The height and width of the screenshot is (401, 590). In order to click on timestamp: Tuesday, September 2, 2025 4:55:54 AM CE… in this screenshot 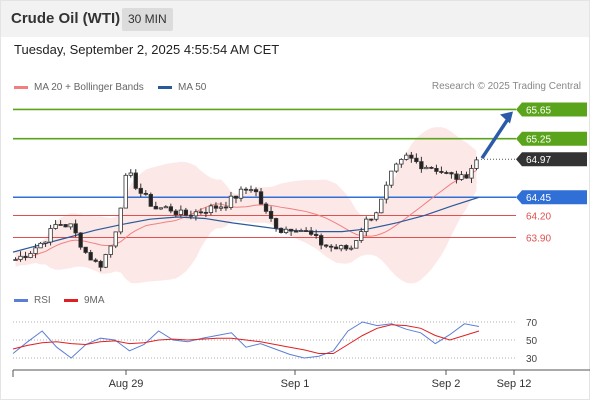, I will do `click(147, 49)`.